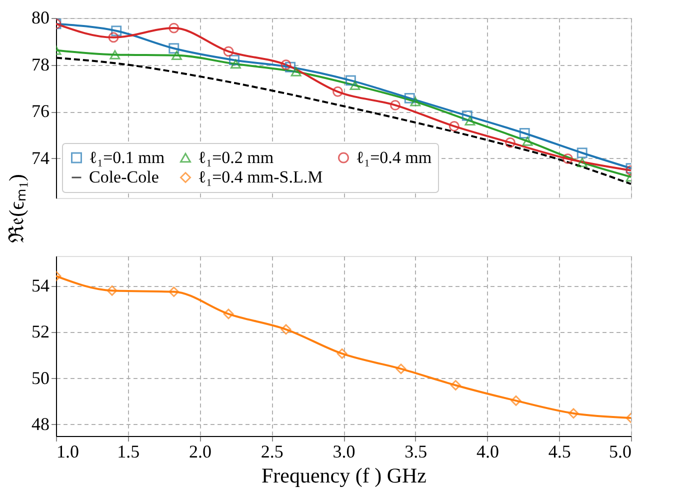 This screenshot has width=699, height=504. I want to click on y-tick-label: 54, so click(41, 286).